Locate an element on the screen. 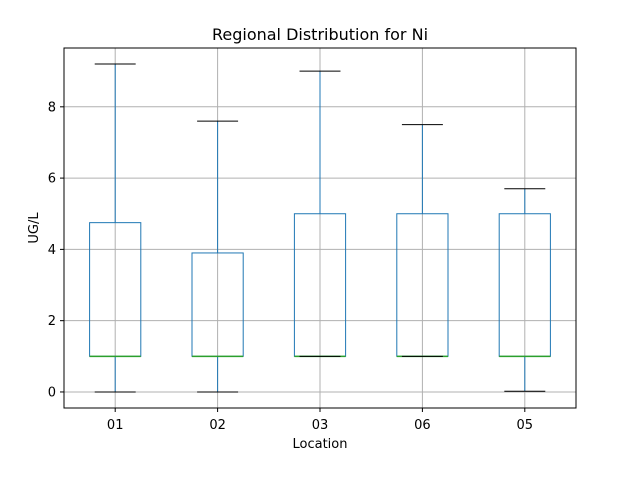 The image size is (640, 480). y-tick-label: 0 is located at coordinates (52, 392).